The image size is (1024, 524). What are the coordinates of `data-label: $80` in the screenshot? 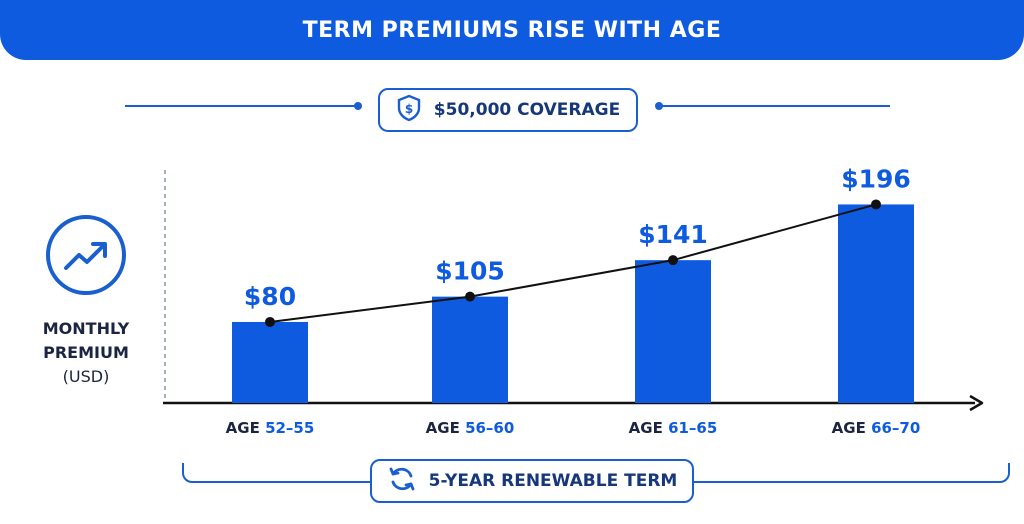 It's located at (270, 296).